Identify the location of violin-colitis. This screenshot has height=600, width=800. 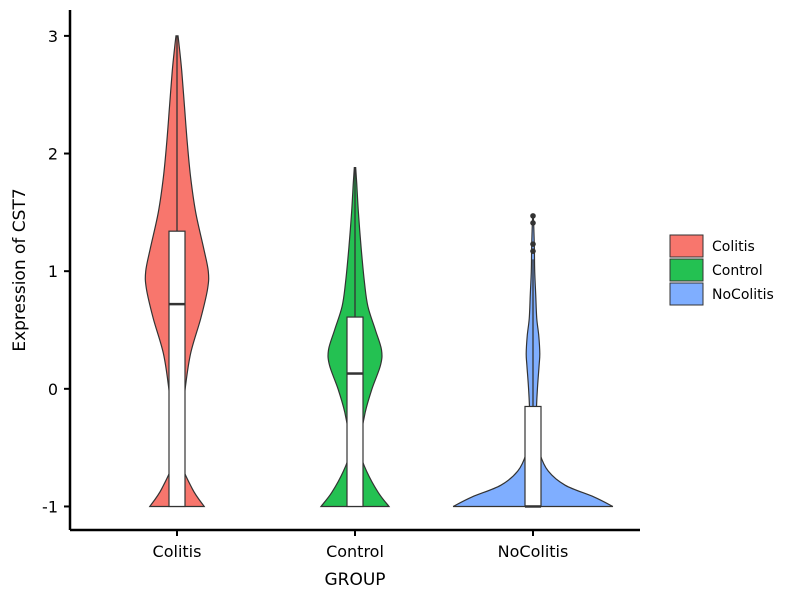
(177, 271).